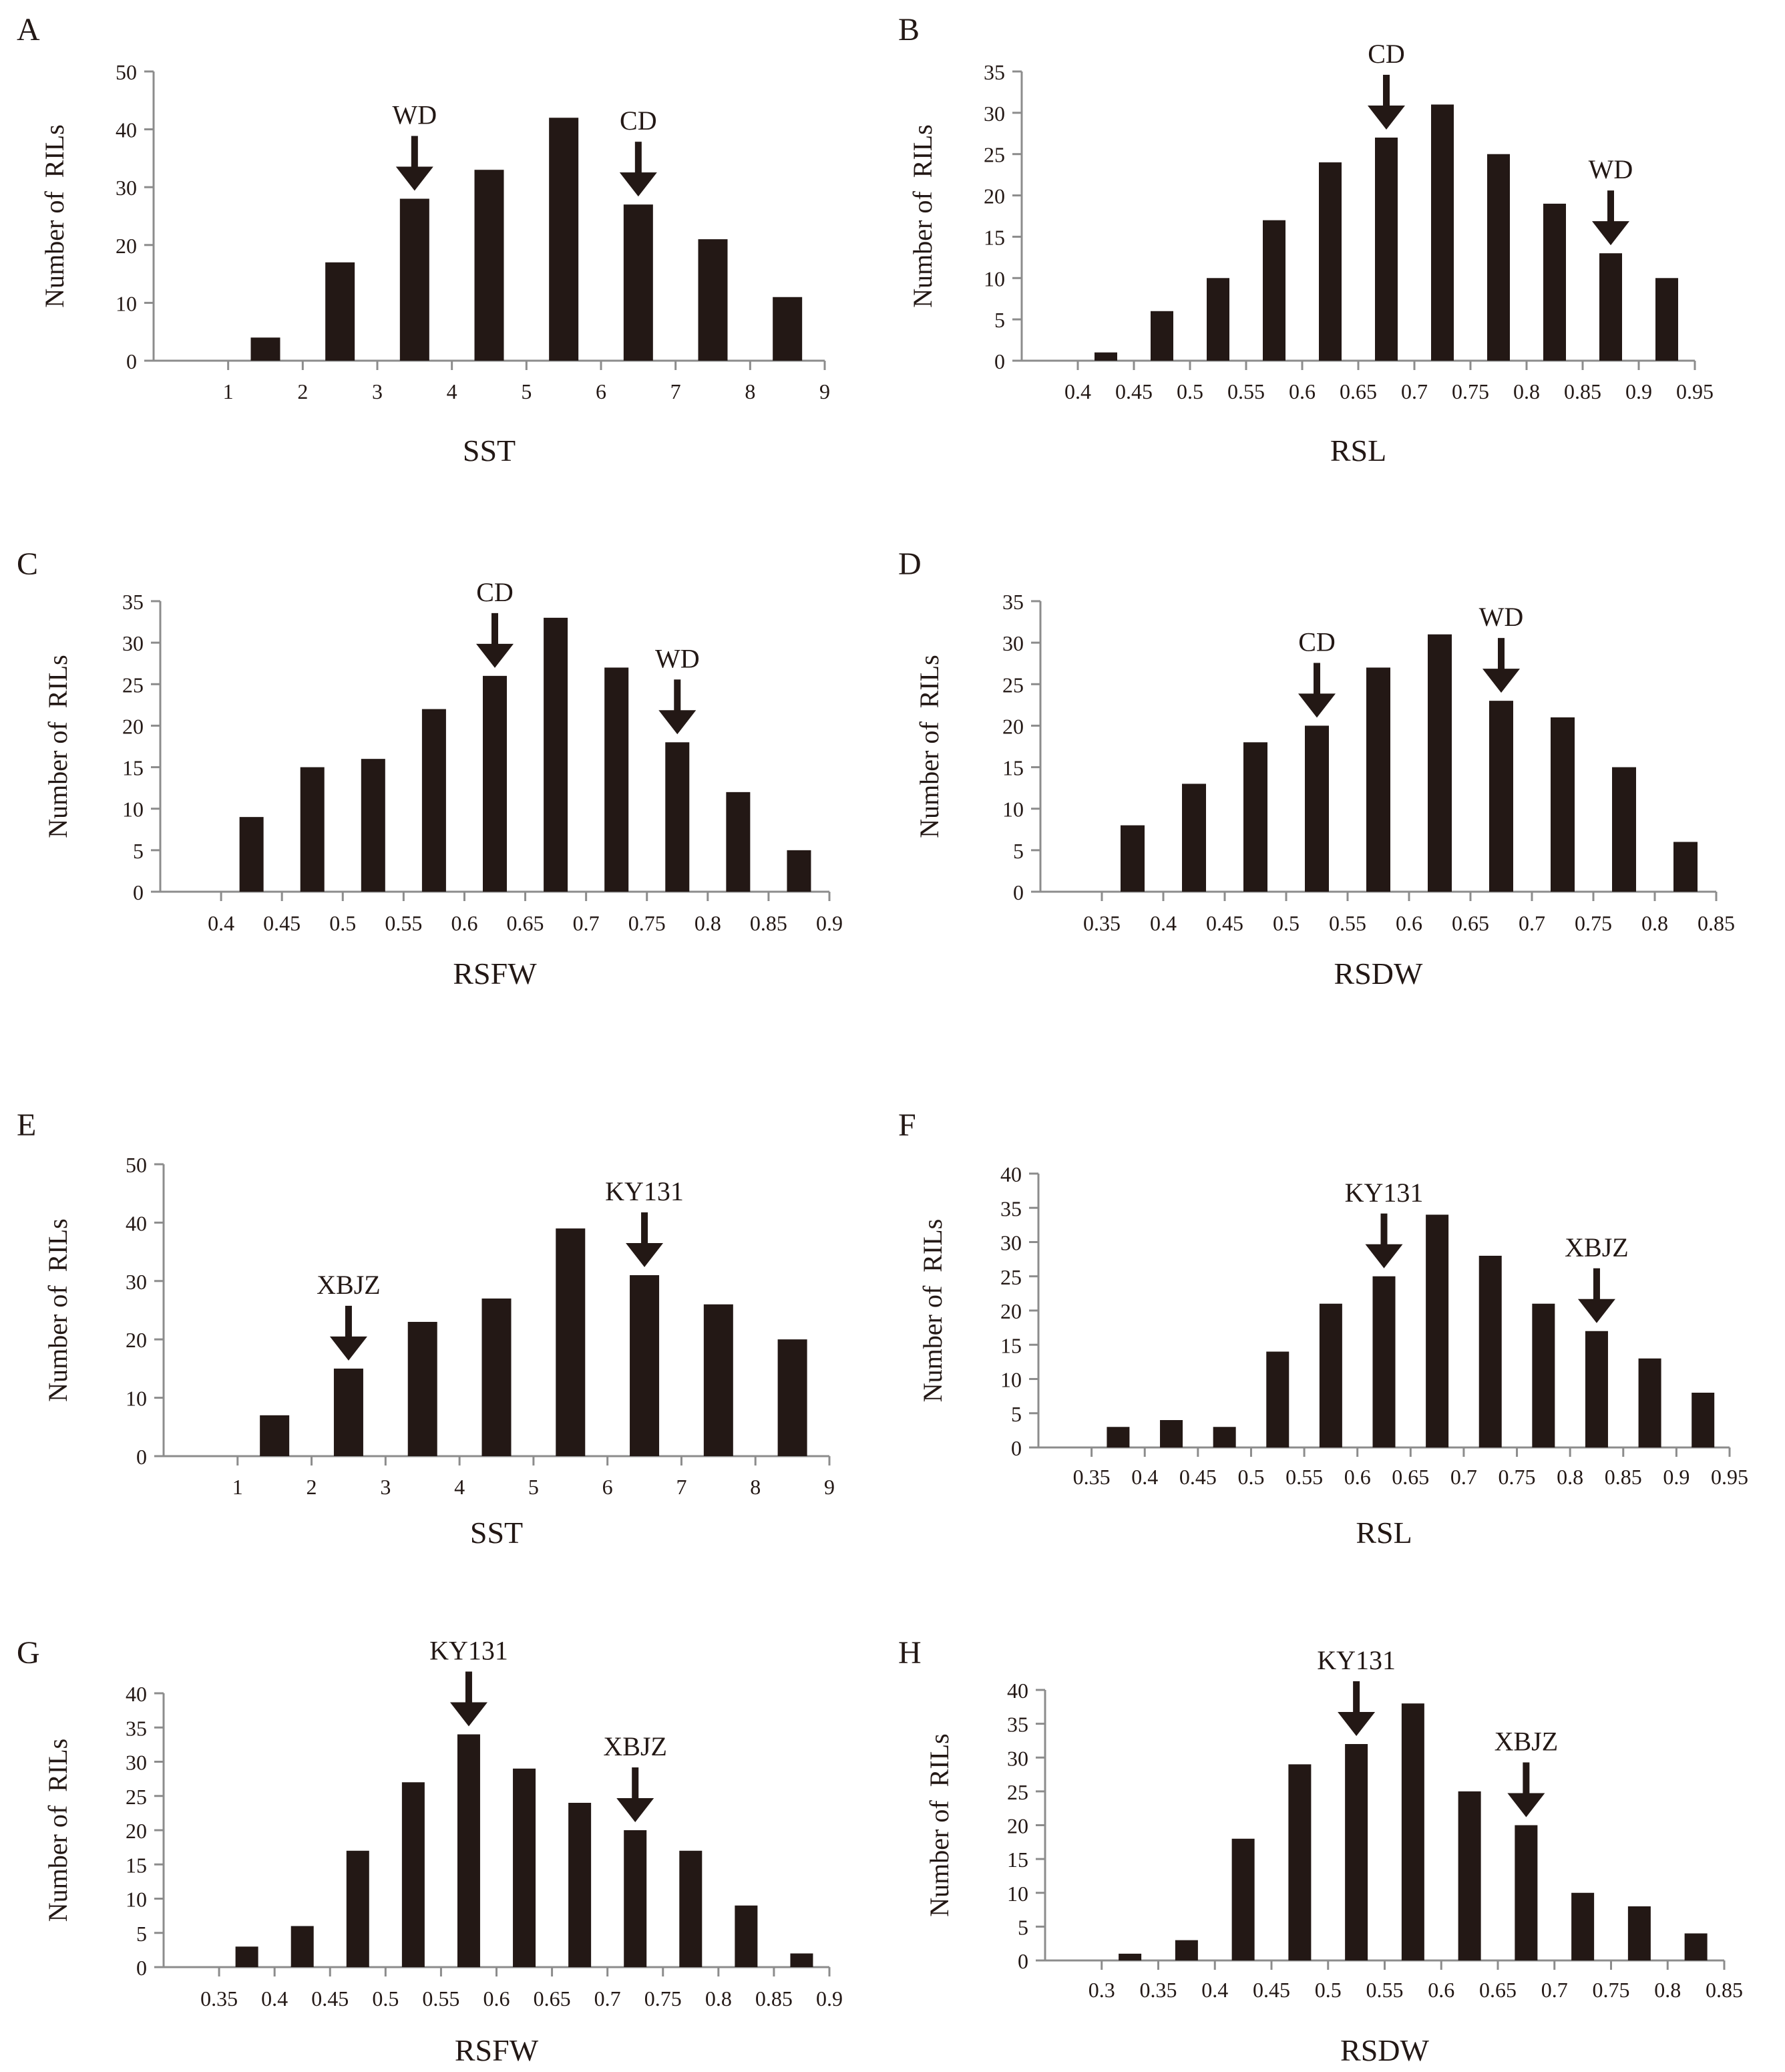 This screenshot has height=2072, width=1785. Describe the element at coordinates (312, 1487) in the screenshot. I see `x-tick-label: 2` at that location.